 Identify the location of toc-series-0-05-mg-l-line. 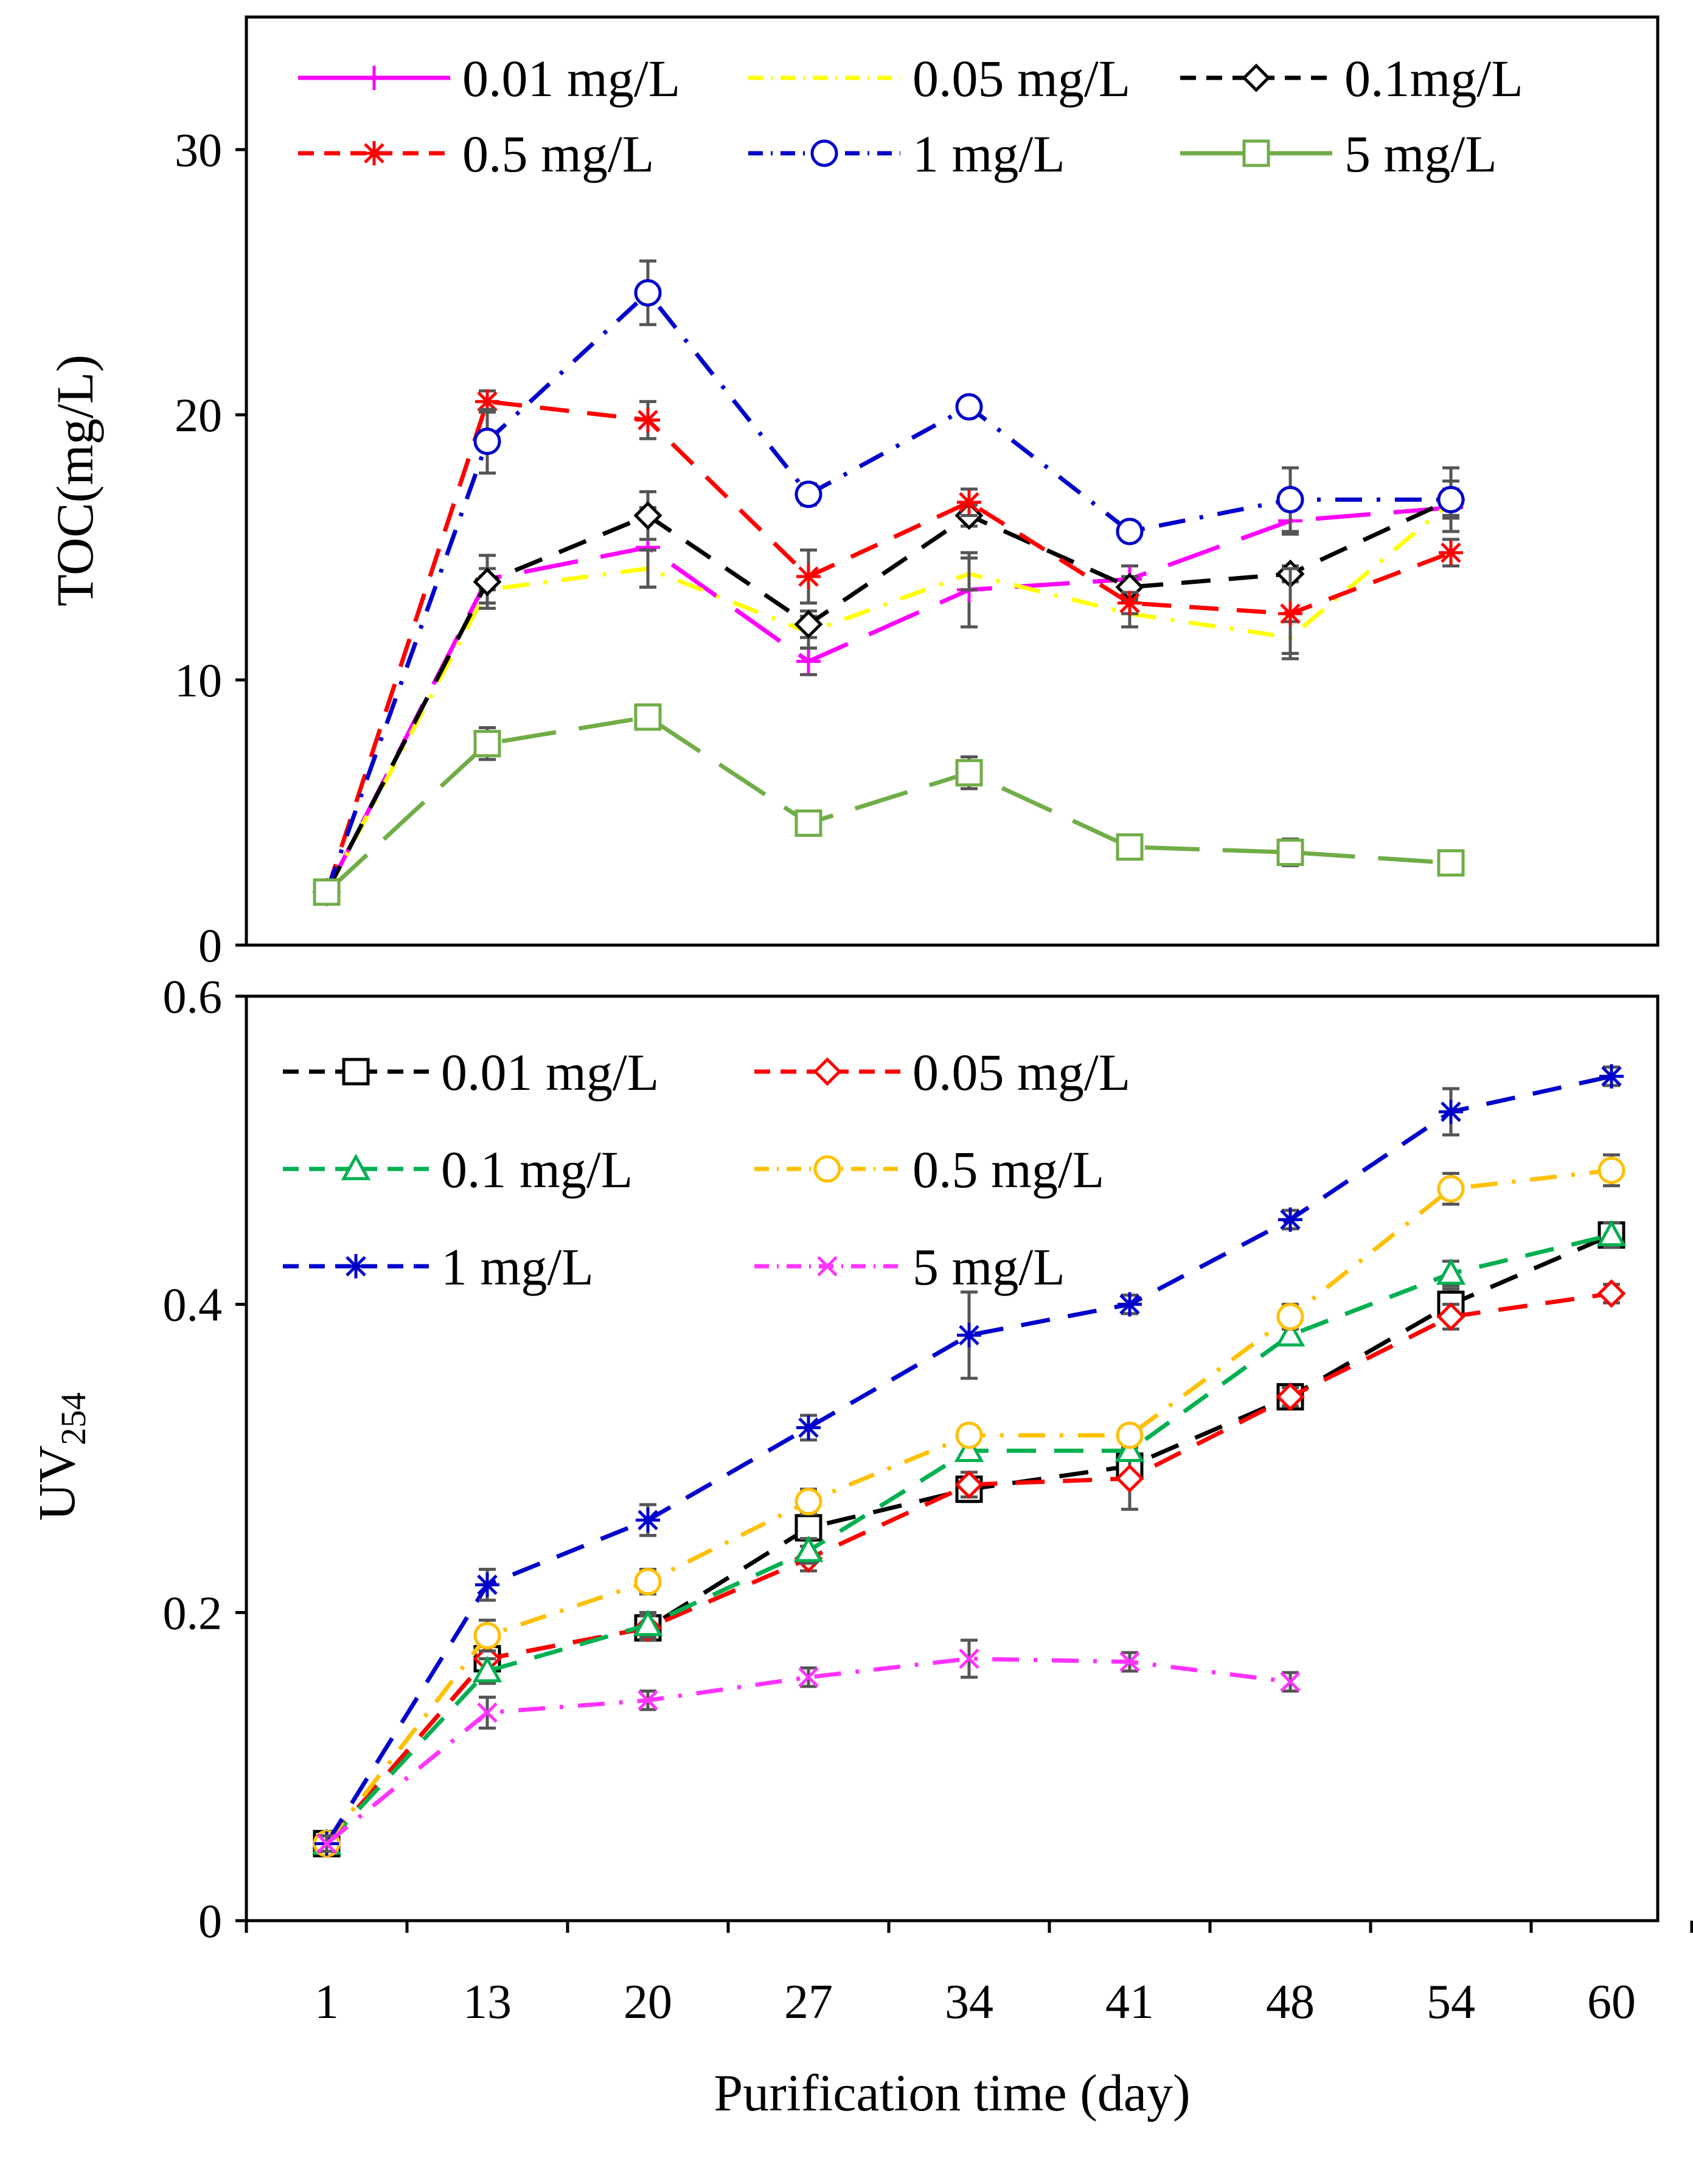
(888, 697).